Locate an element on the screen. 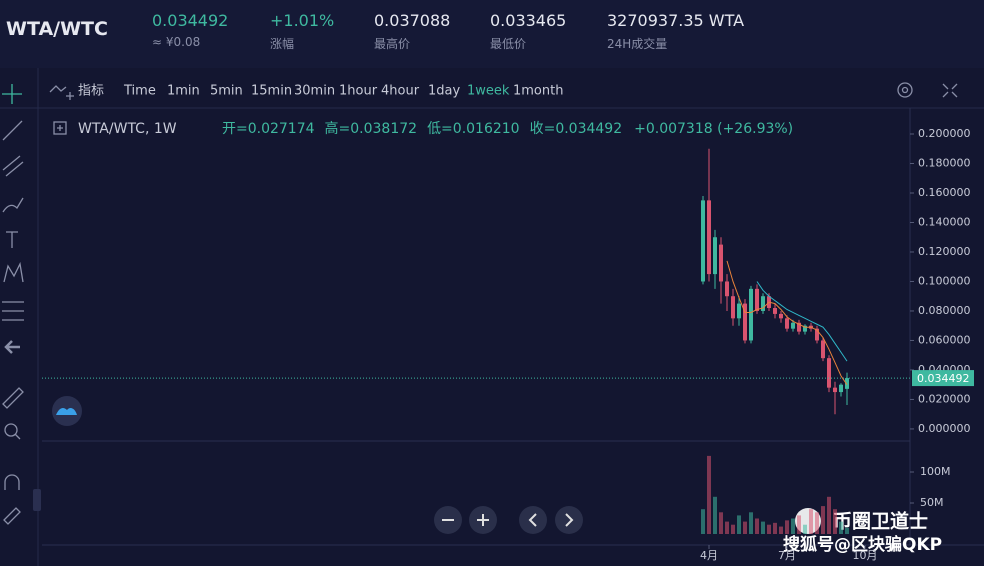  interval-button: 15min is located at coordinates (271, 91).